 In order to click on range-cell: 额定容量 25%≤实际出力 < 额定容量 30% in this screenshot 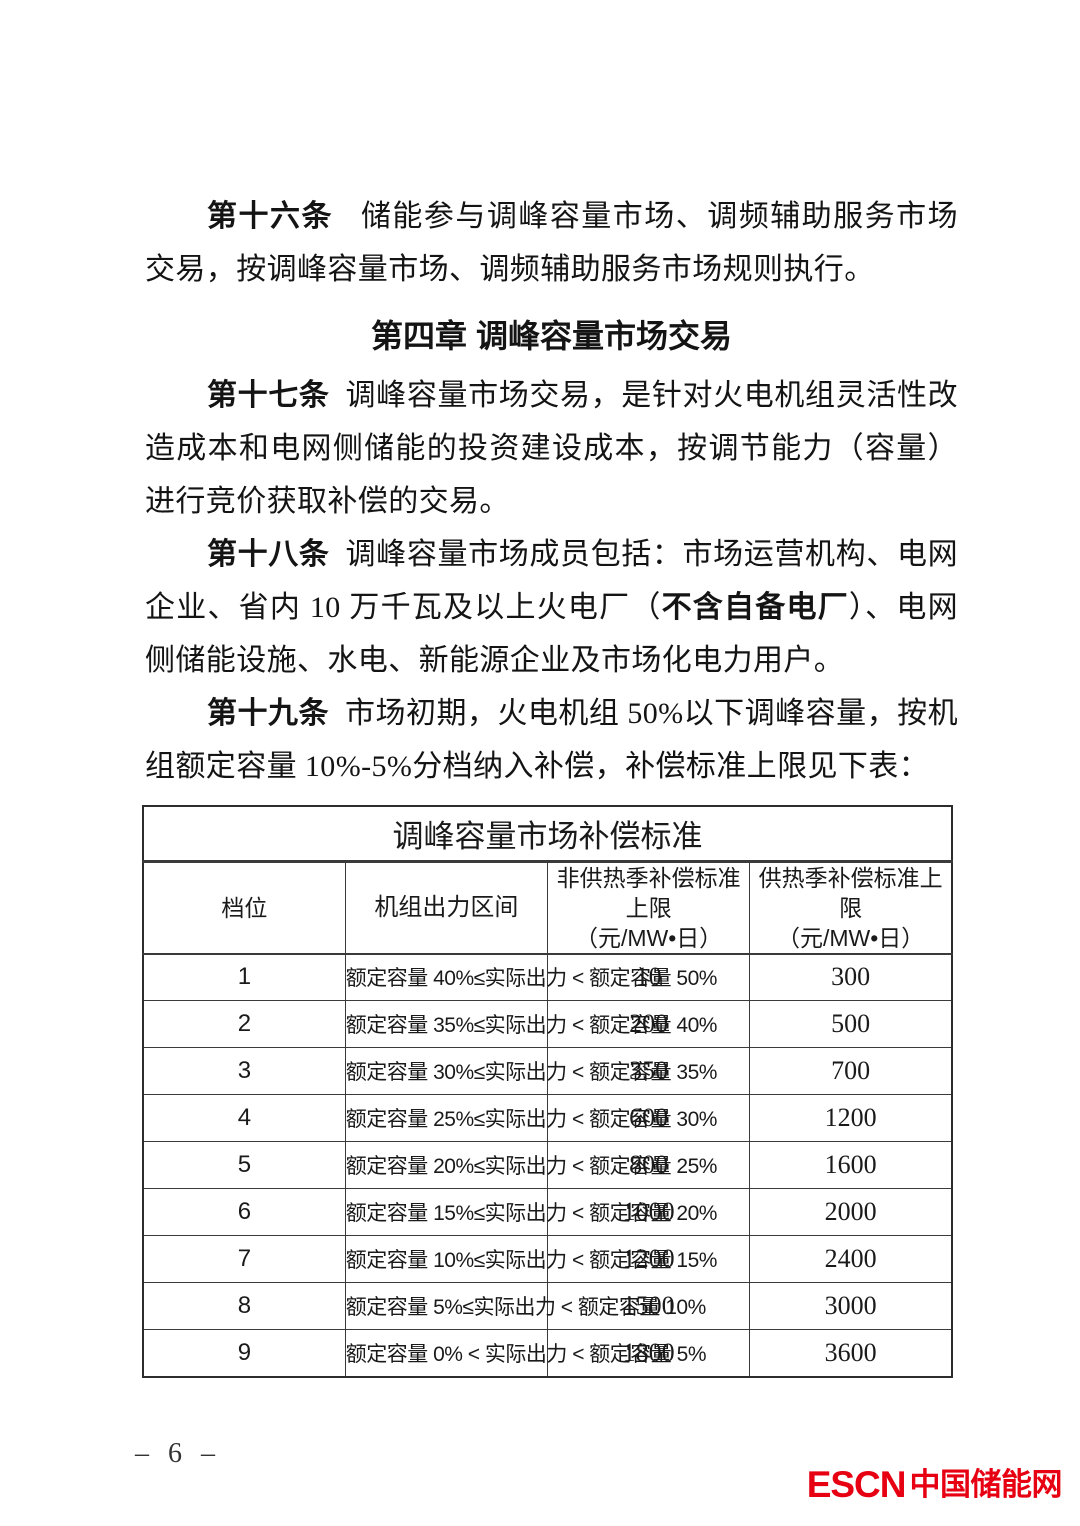, I will do `click(530, 1118)`.